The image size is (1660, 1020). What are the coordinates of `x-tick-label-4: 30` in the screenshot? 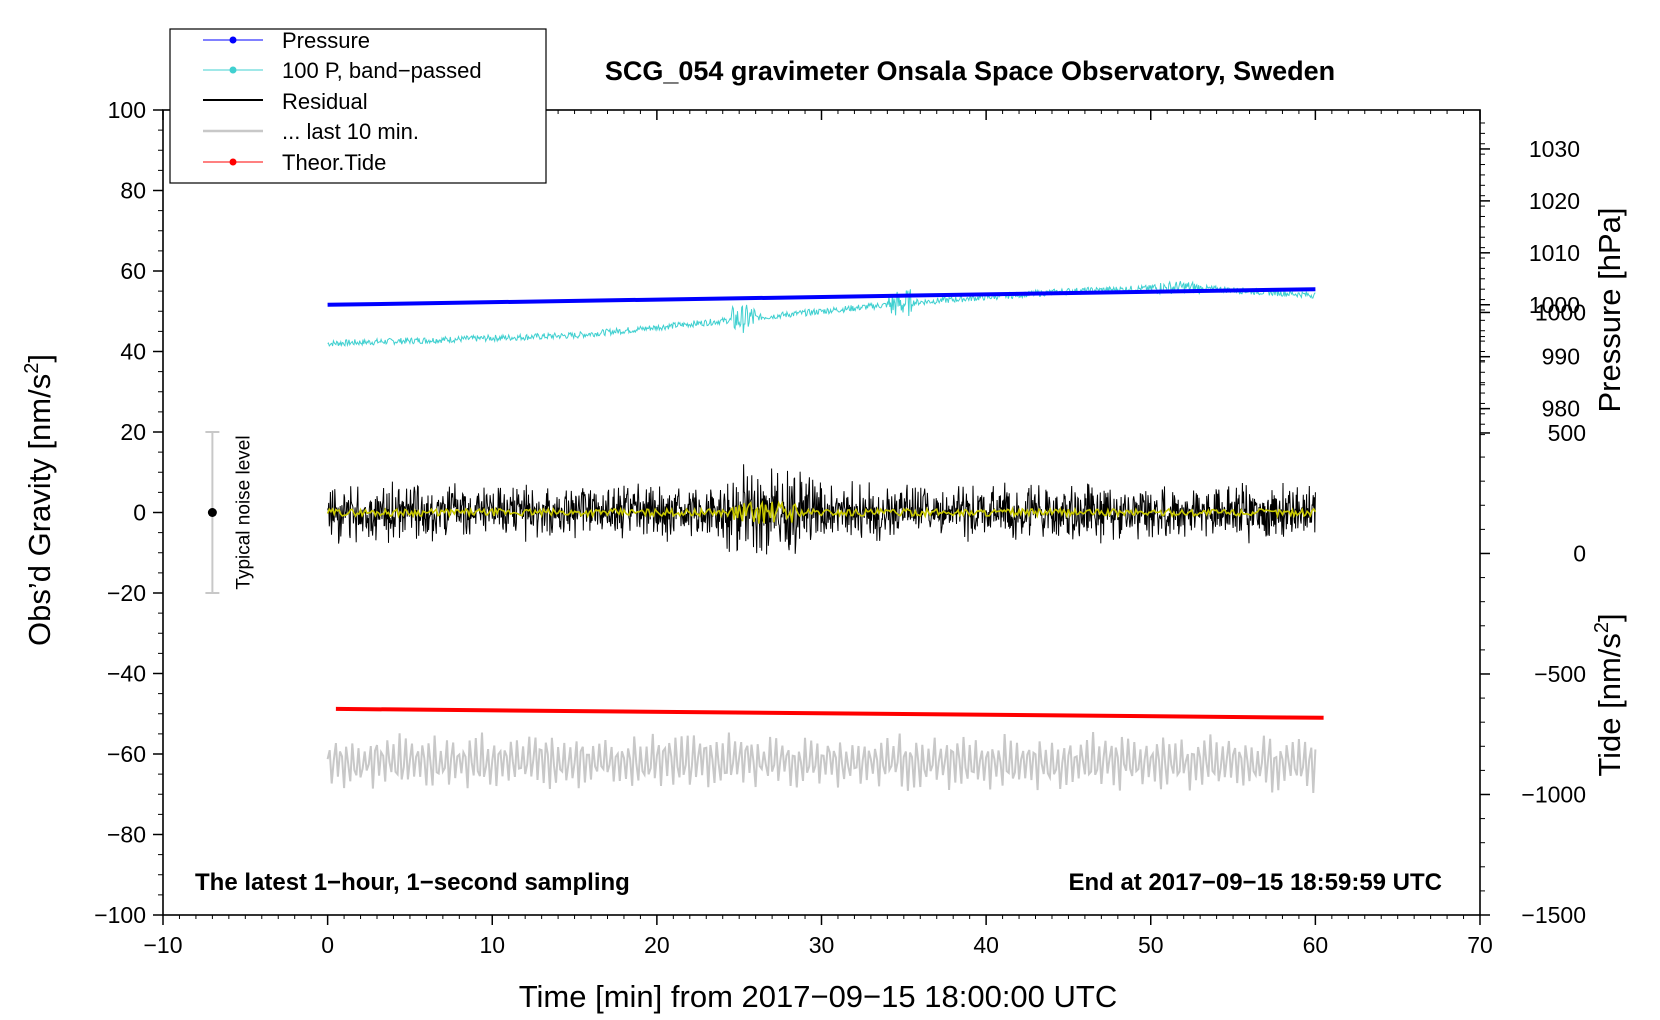 It's located at (822, 945).